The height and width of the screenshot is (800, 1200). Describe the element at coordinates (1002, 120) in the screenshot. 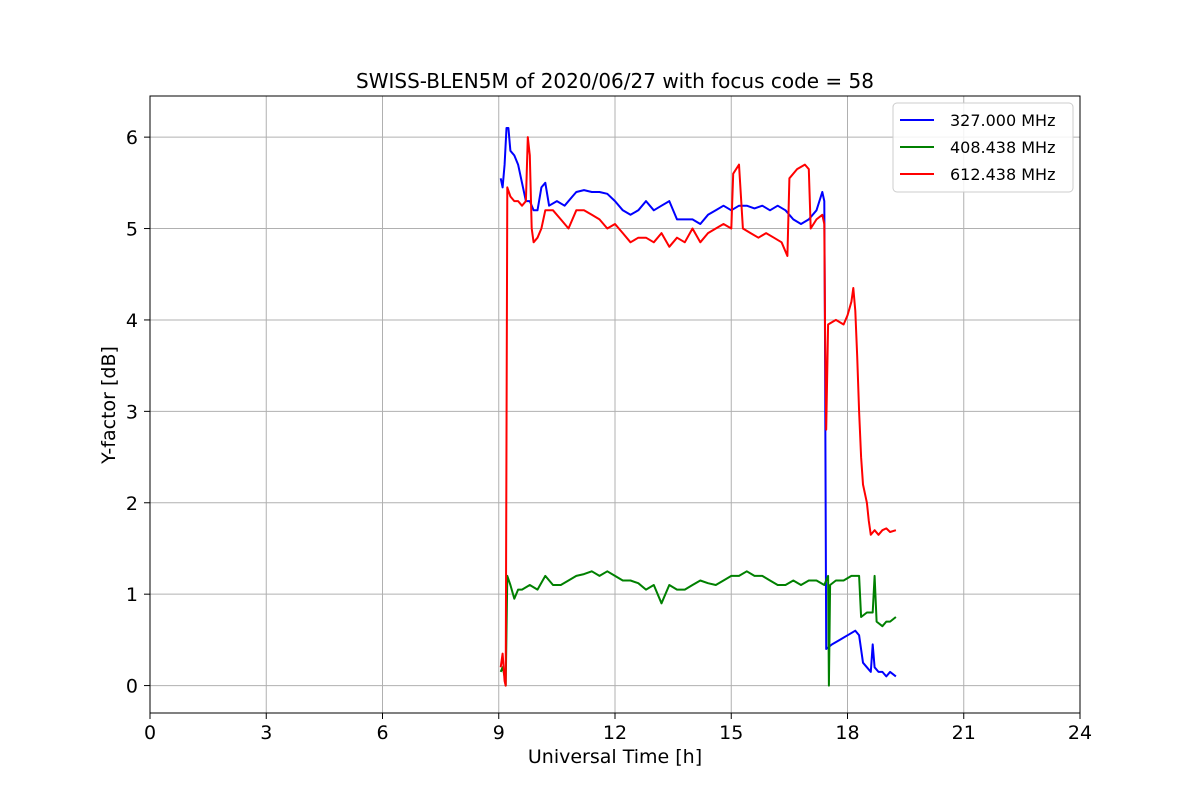

I see `legend-label: 327.000 MHz` at that location.